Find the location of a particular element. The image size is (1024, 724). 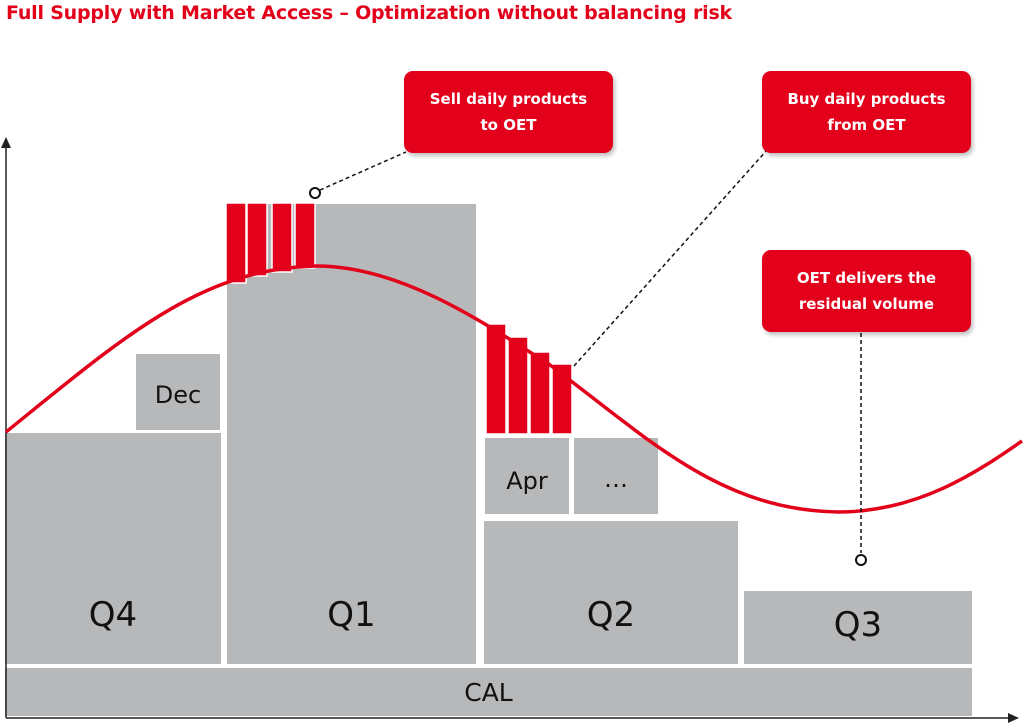

dec-block is located at coordinates (178, 392).